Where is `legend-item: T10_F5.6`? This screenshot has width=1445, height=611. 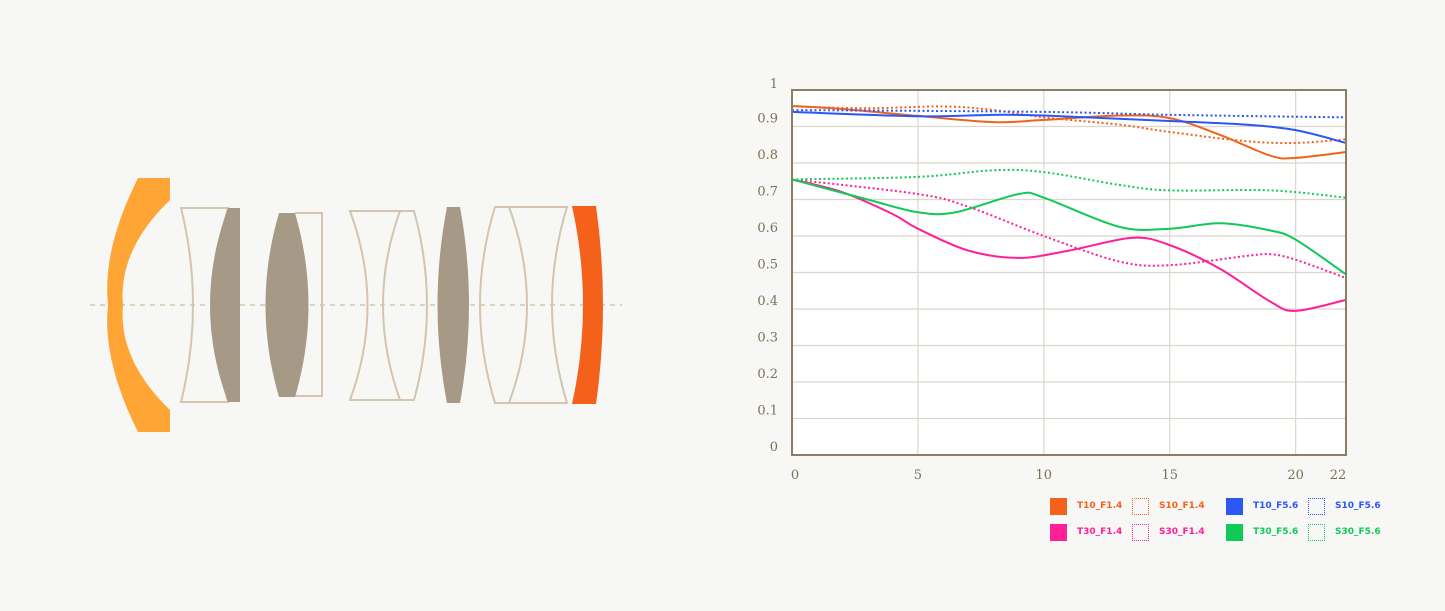 legend-item: T10_F5.6 is located at coordinates (1267, 506).